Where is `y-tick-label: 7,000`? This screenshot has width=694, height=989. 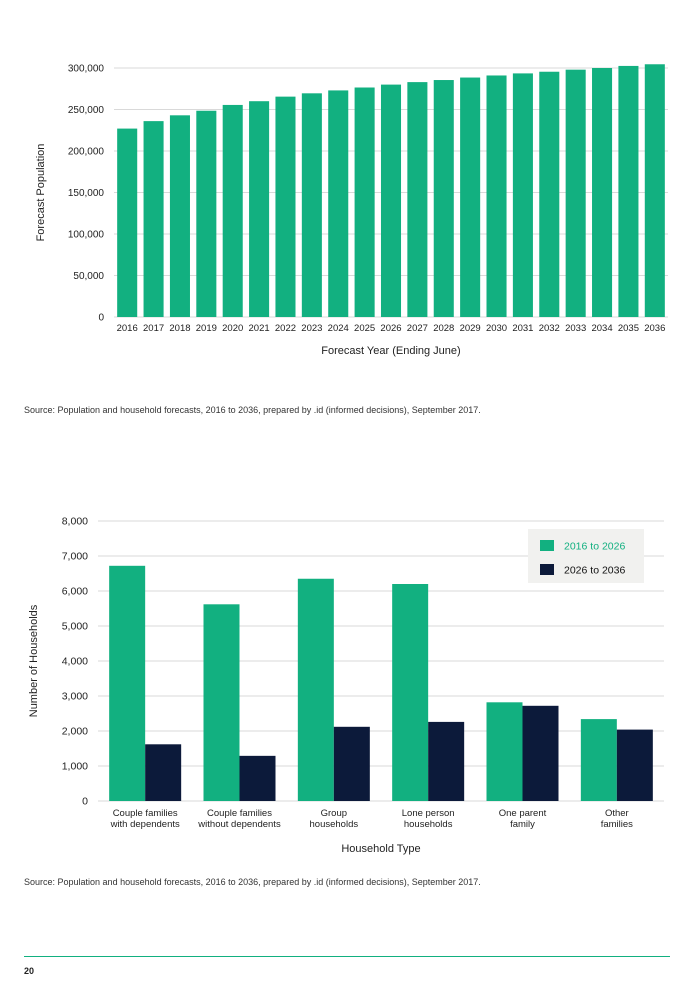 y-tick-label: 7,000 is located at coordinates (75, 557).